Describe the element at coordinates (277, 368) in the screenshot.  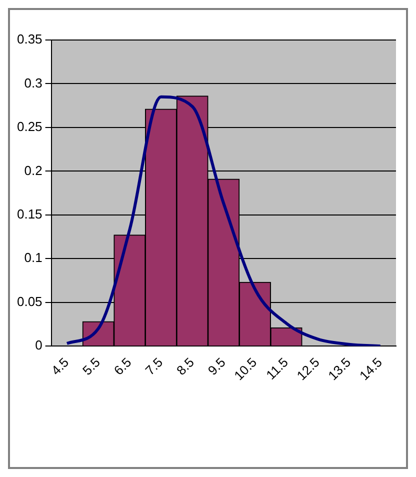
I see `x-tick-label: 11.5` at that location.